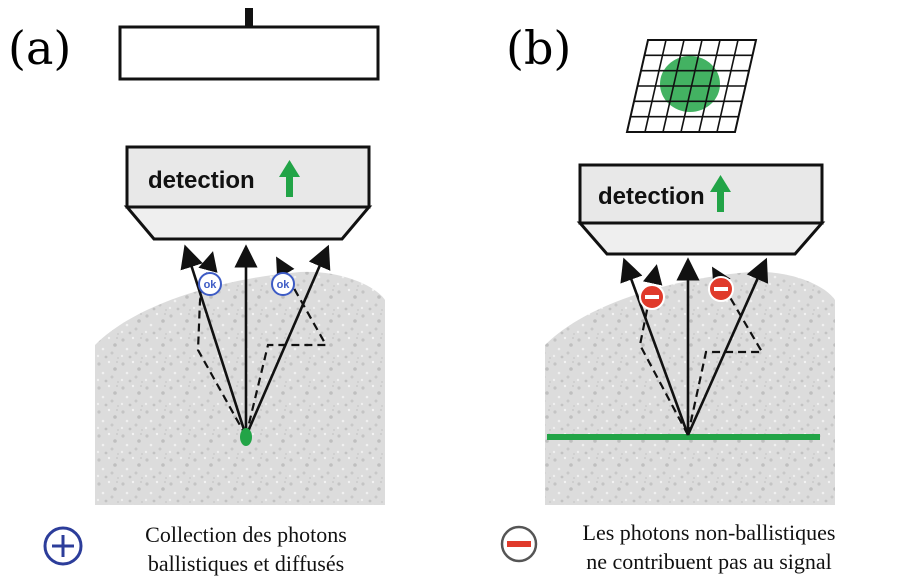 The width and height of the screenshot is (898, 583). Describe the element at coordinates (709, 561) in the screenshot. I see `caption-b-line2: ne contribuent pas au signal` at that location.